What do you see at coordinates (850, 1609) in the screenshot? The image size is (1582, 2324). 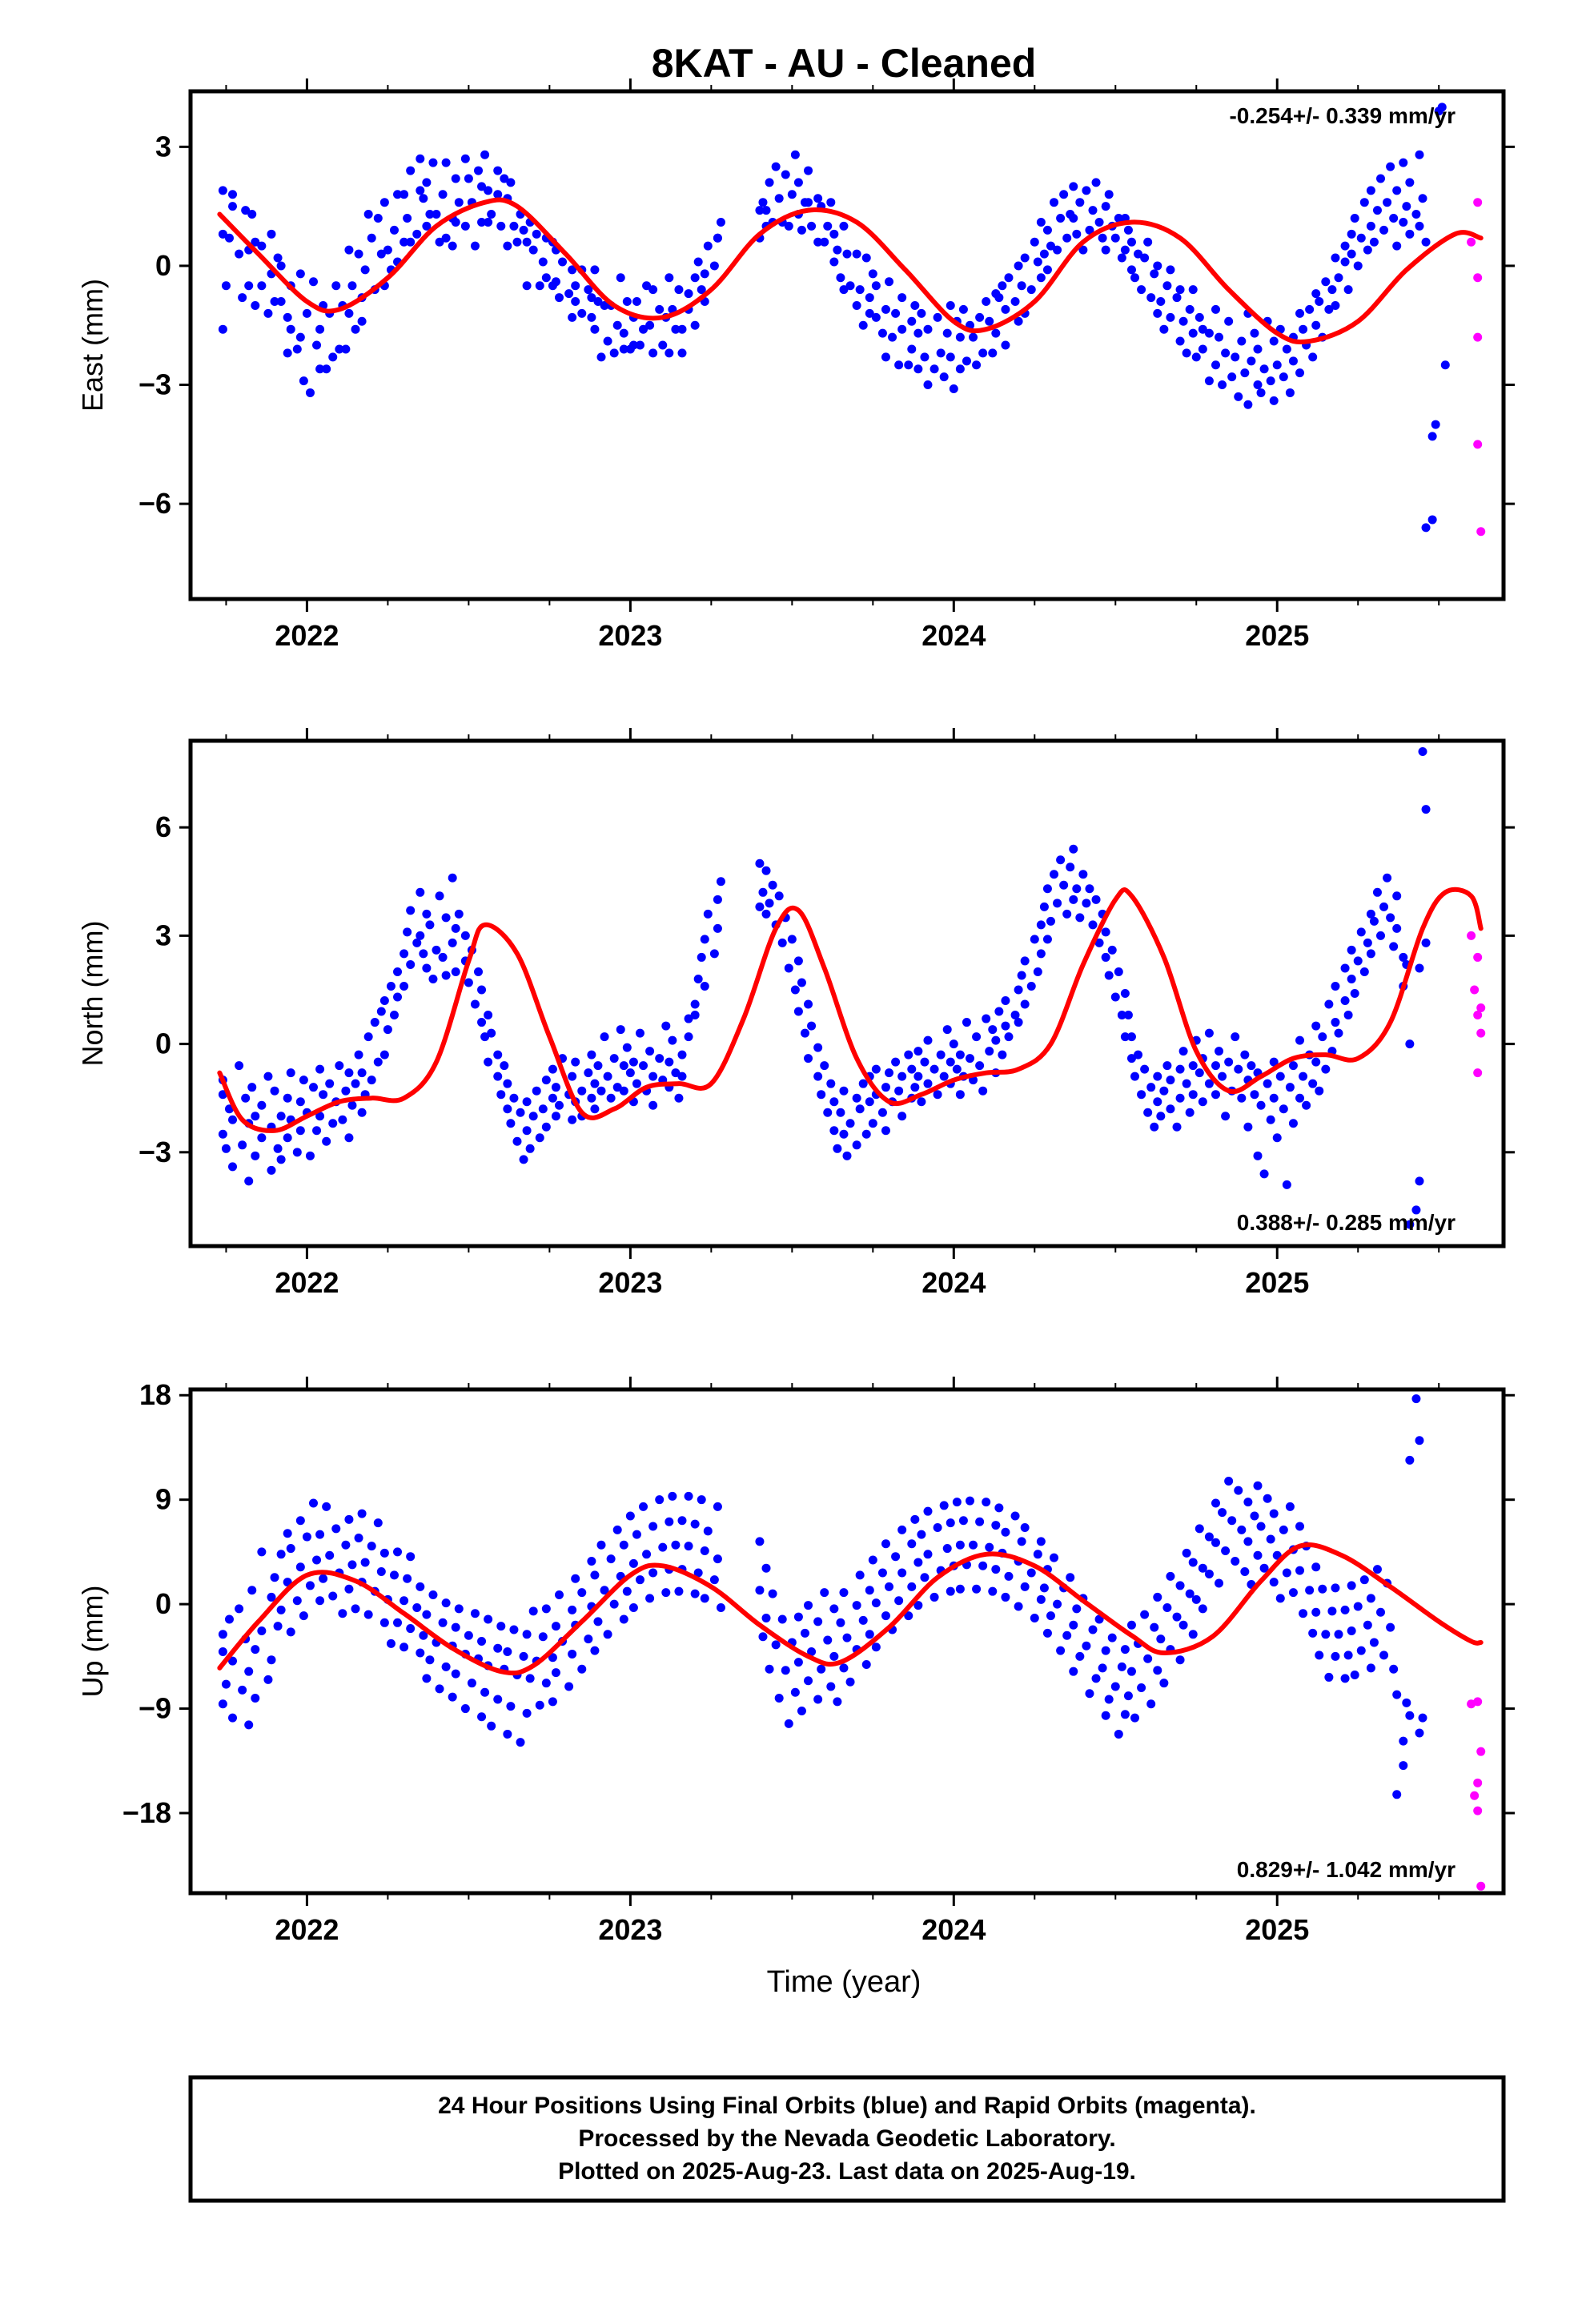 I see `up-fit-curve` at bounding box center [850, 1609].